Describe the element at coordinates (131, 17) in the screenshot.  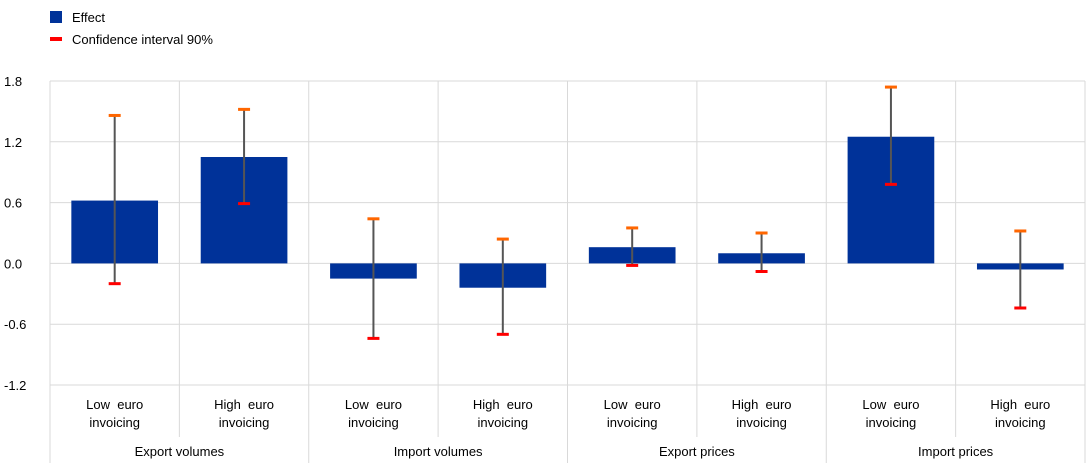
I see `legend-item-effect: Effect` at that location.